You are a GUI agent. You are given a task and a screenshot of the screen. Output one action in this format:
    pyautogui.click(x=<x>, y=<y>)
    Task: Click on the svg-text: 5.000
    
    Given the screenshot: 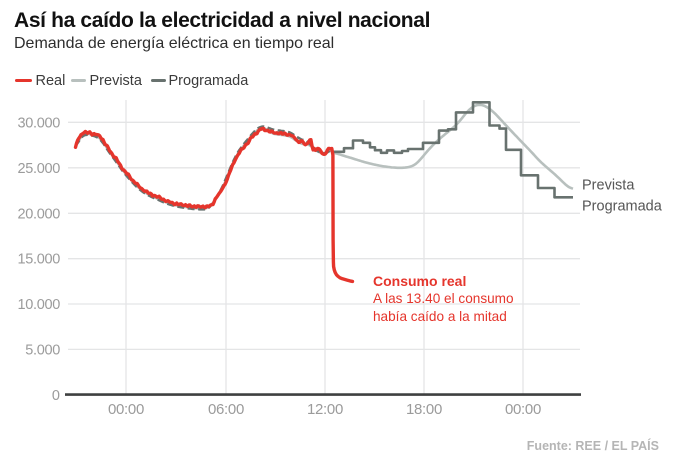 What is the action you would take?
    pyautogui.click(x=42, y=350)
    